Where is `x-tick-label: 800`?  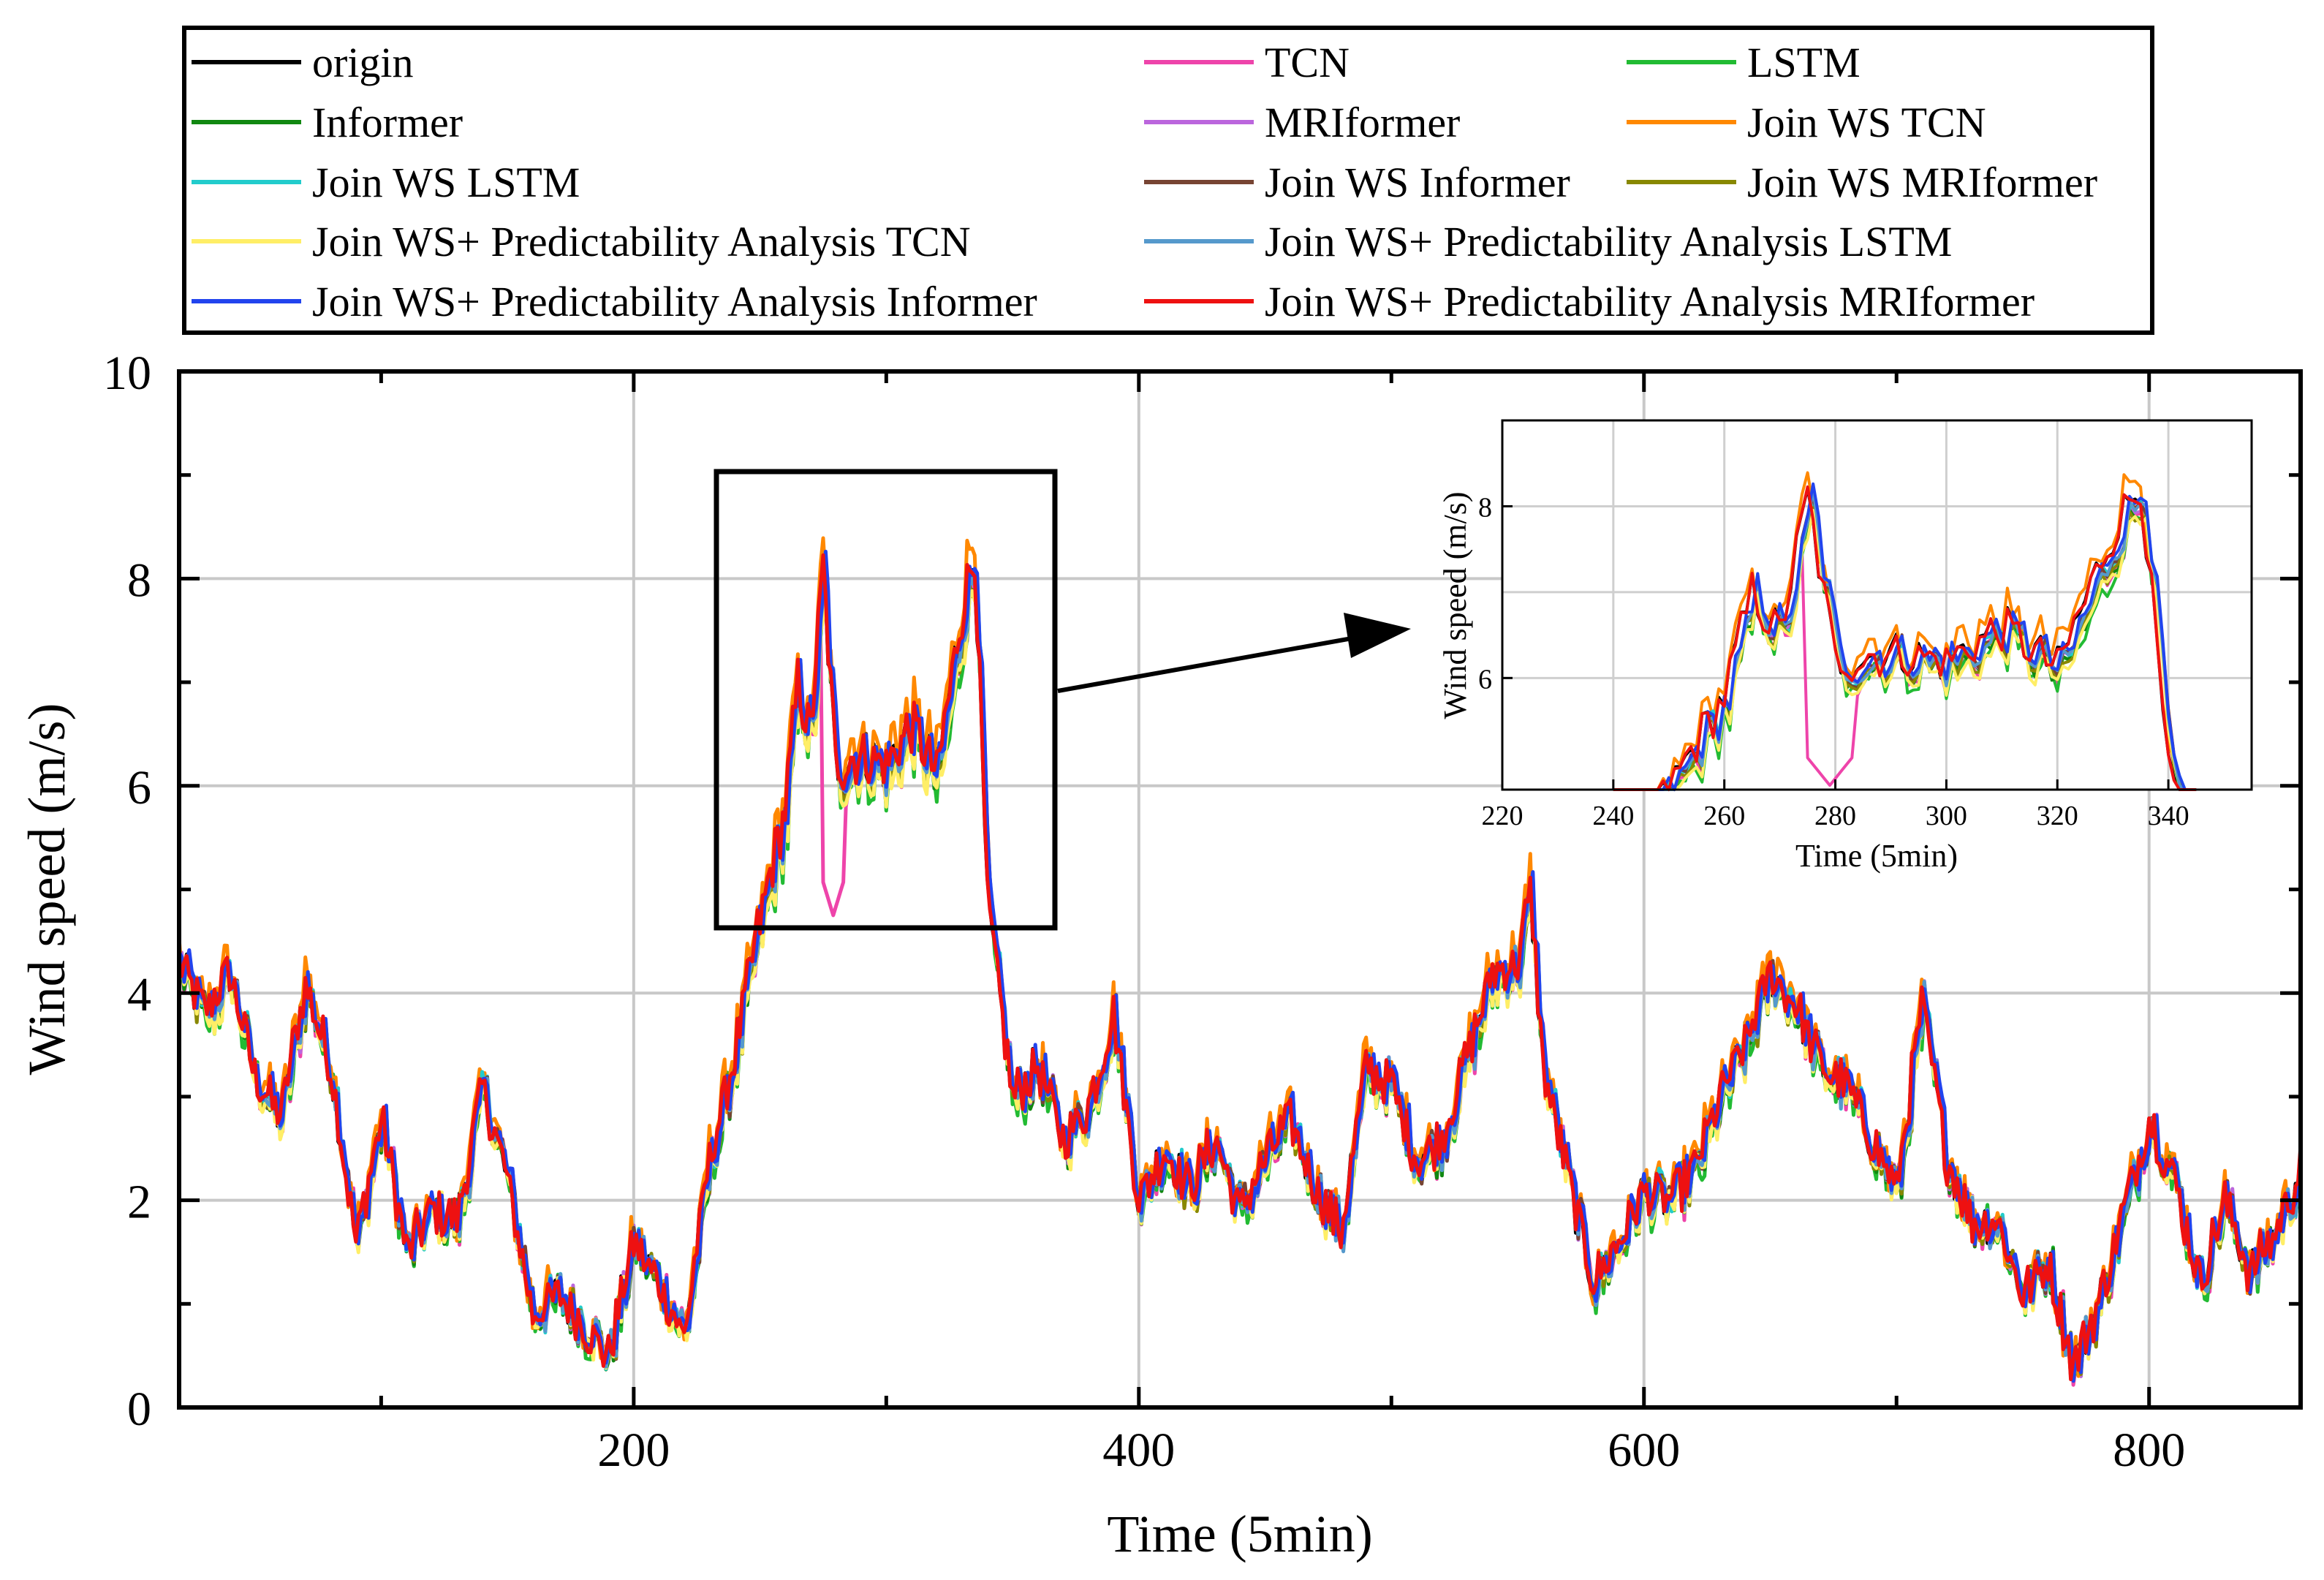 x-tick-label: 800 is located at coordinates (2149, 1450).